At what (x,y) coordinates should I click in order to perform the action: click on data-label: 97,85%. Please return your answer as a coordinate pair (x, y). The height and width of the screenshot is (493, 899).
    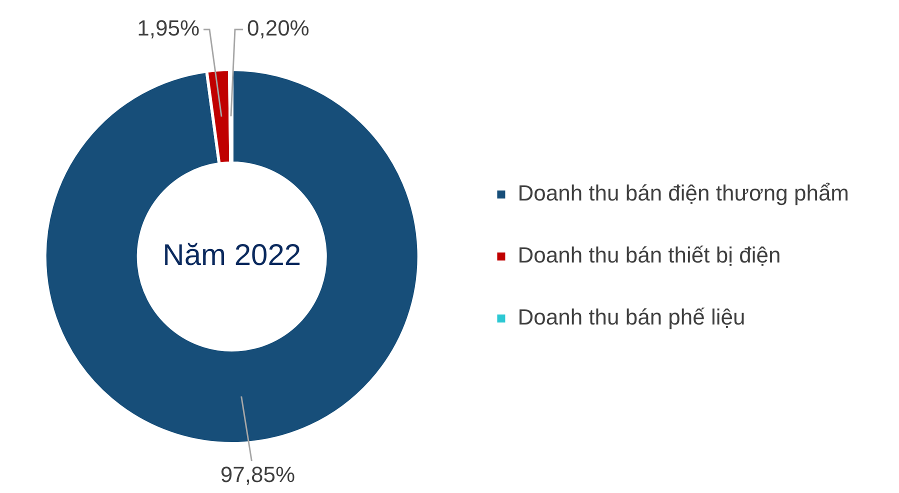
    Looking at the image, I should click on (258, 475).